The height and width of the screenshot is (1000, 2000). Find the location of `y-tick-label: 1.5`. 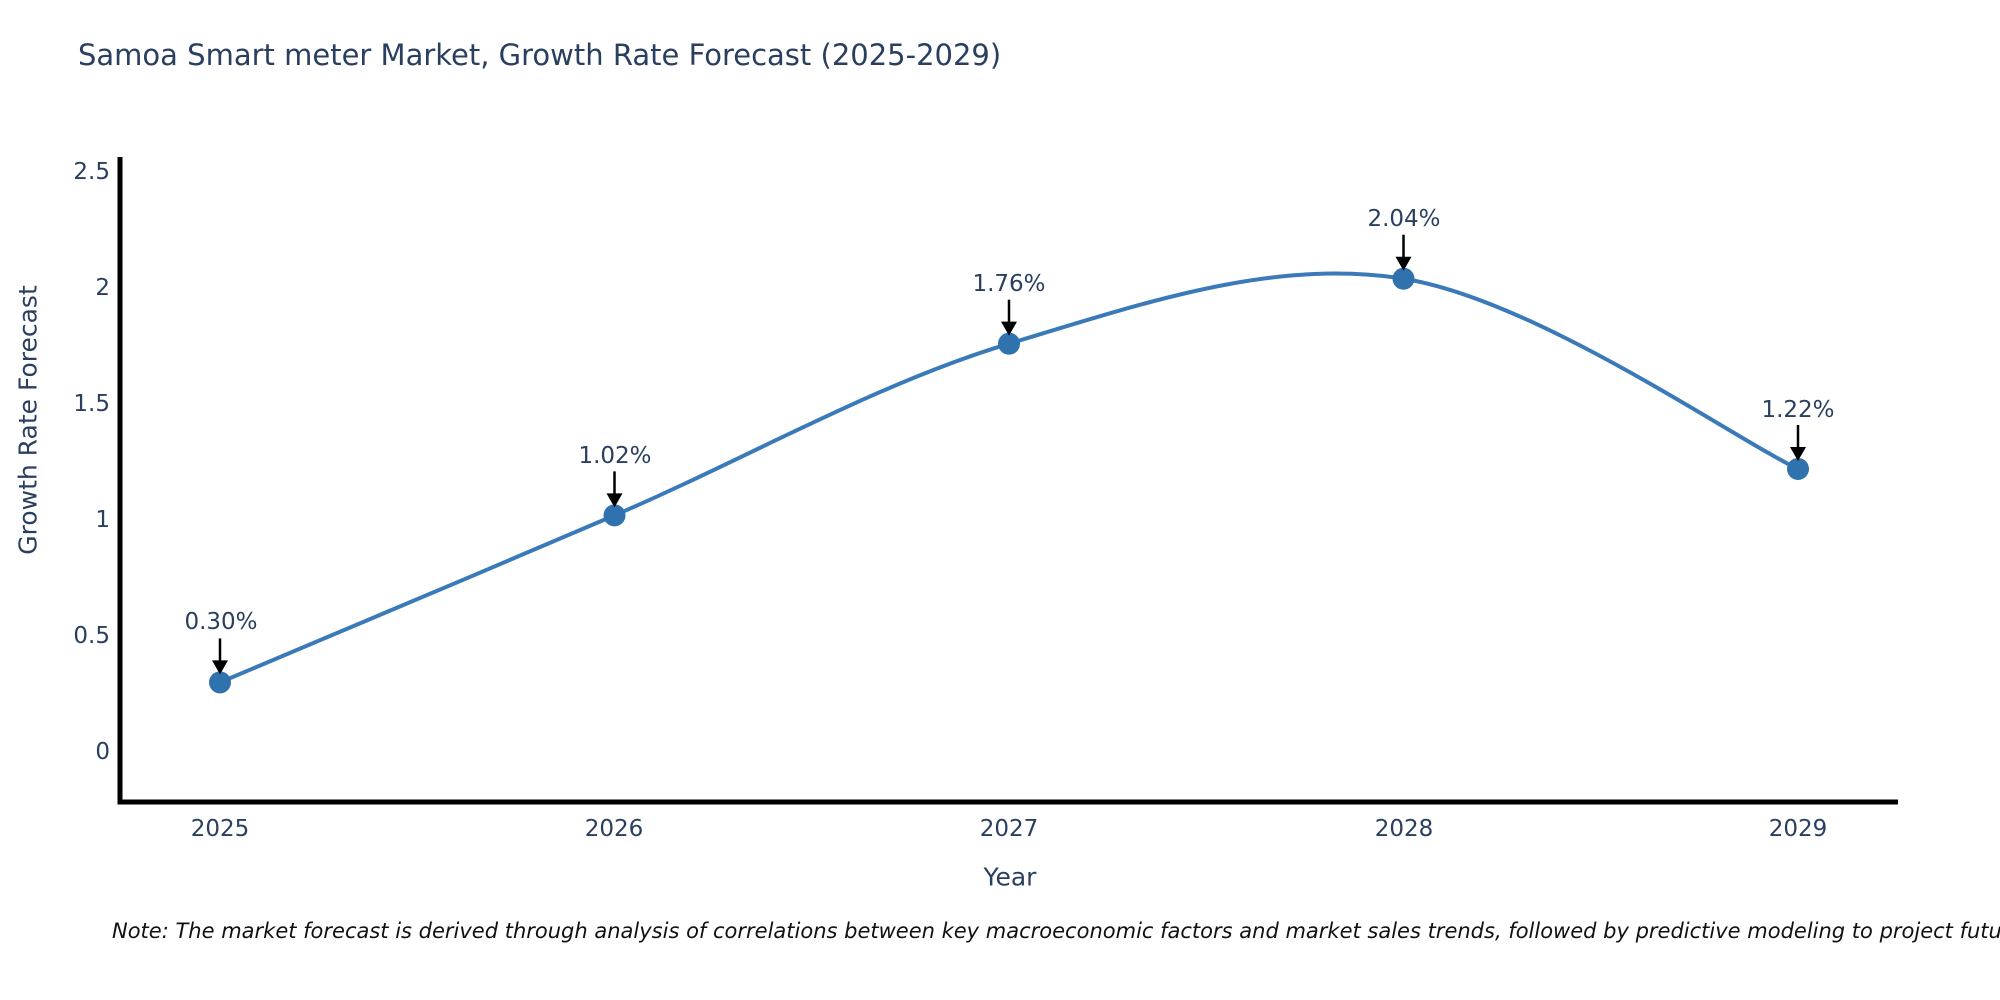

y-tick-label: 1.5 is located at coordinates (91, 404).